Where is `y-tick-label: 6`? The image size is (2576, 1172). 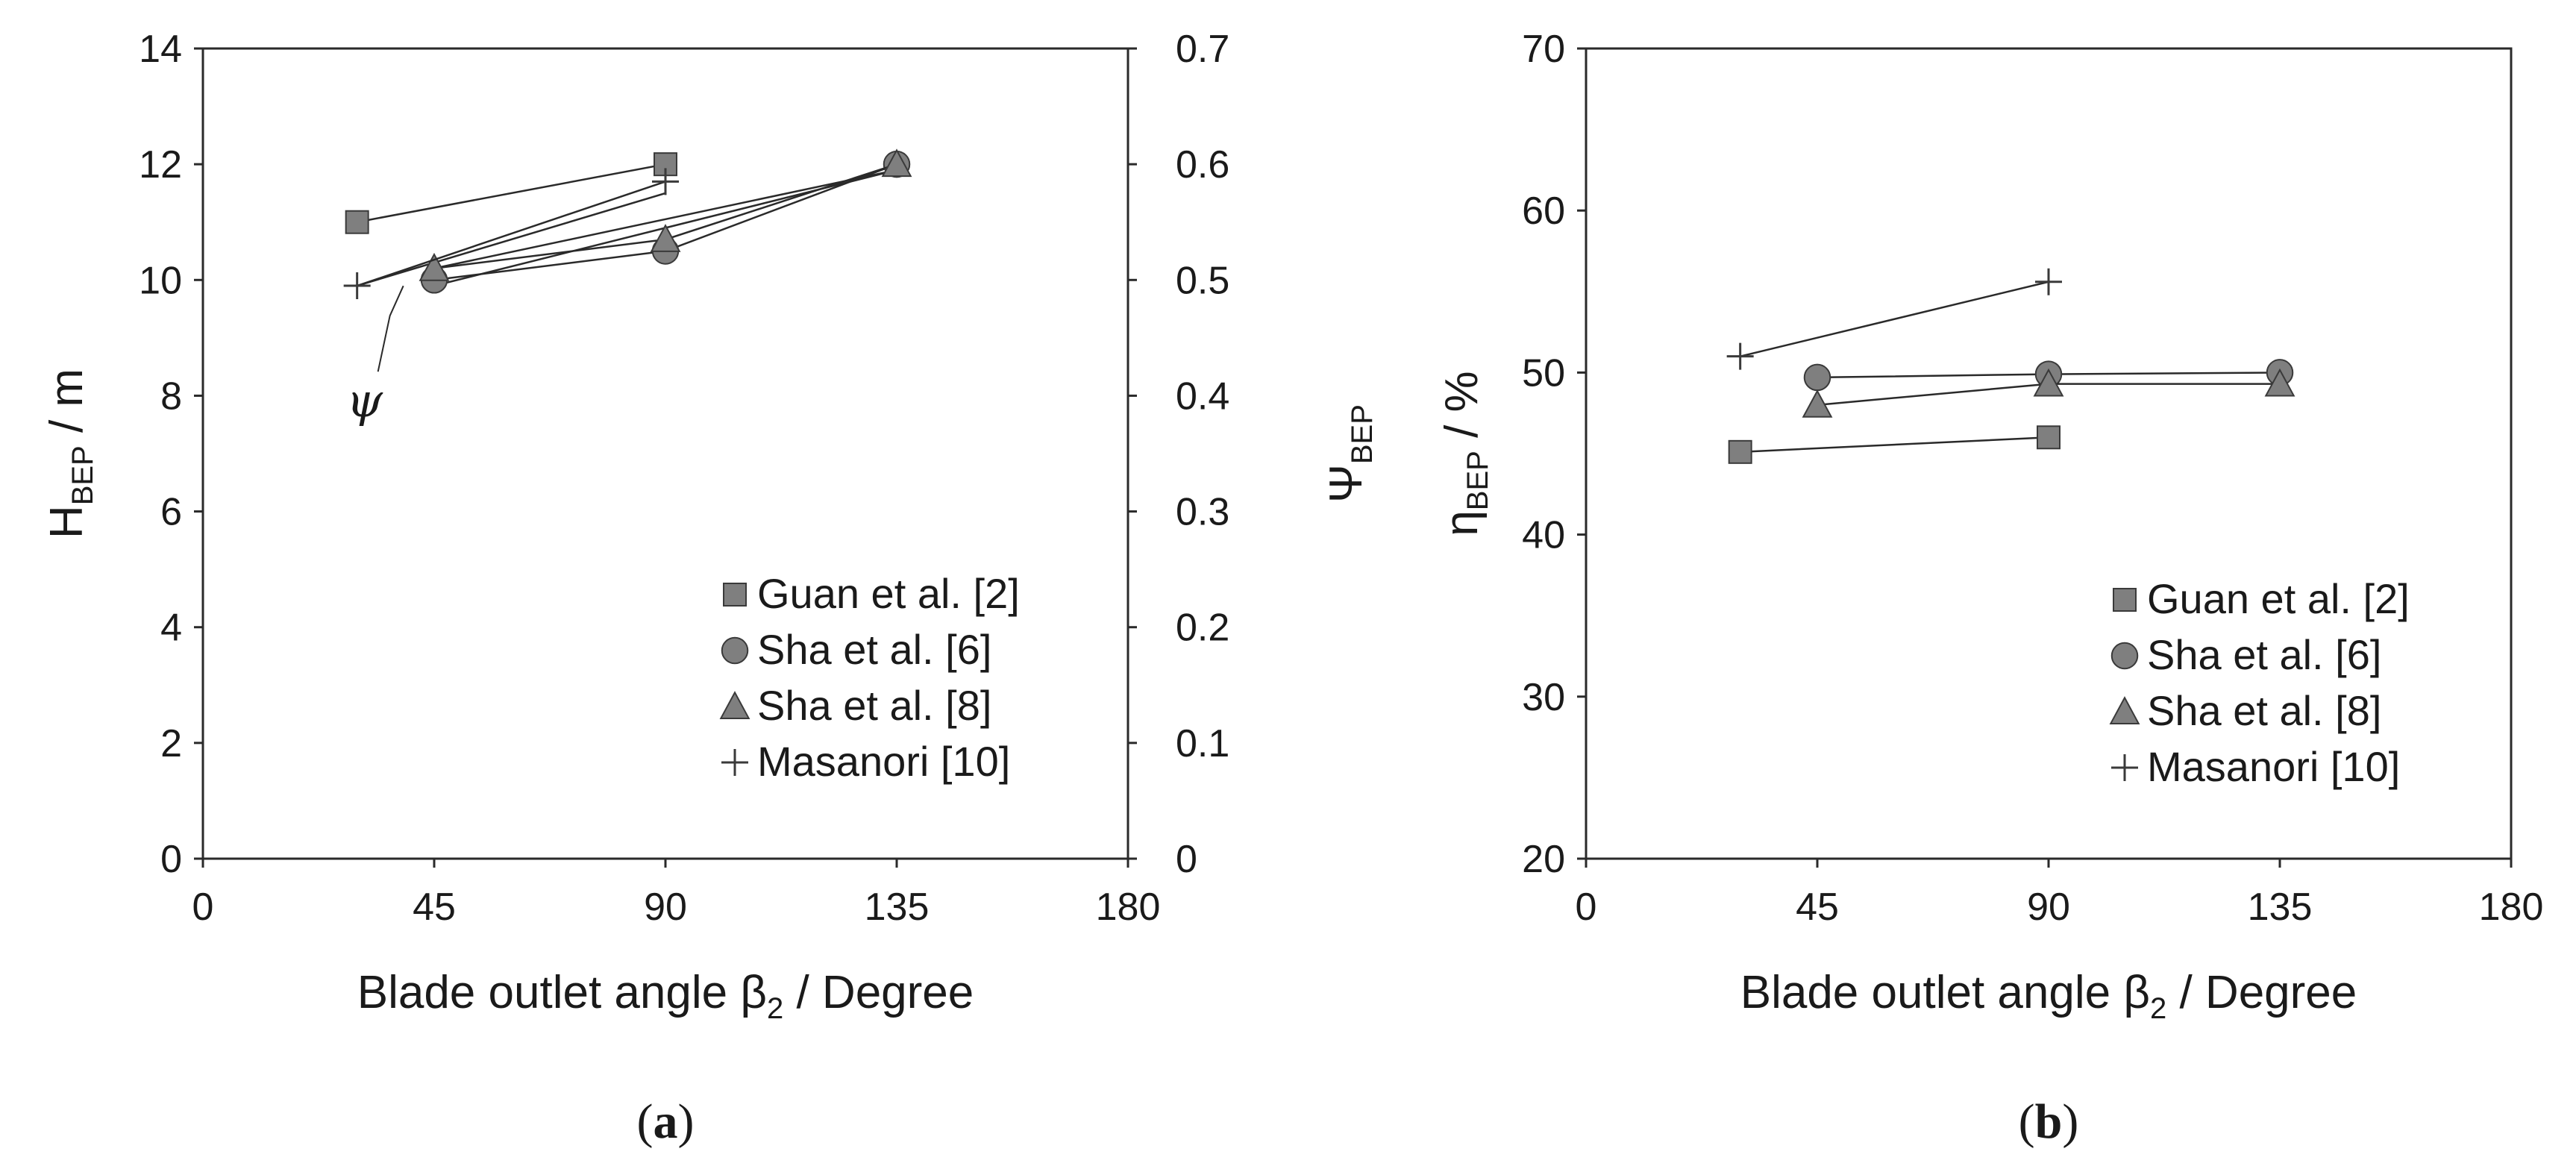
y-tick-label: 6 is located at coordinates (171, 512).